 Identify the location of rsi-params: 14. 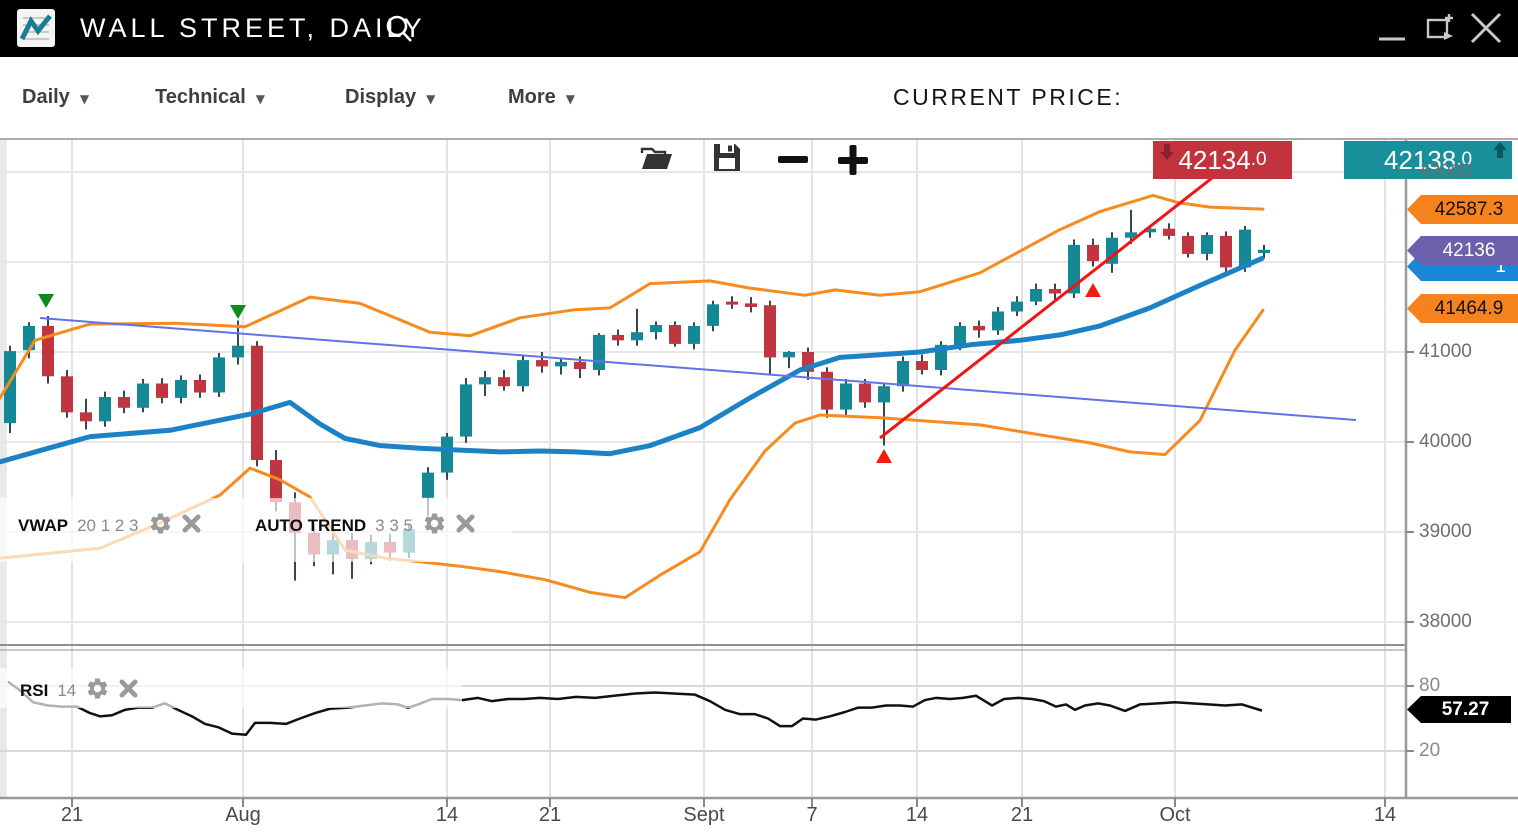
(67, 690).